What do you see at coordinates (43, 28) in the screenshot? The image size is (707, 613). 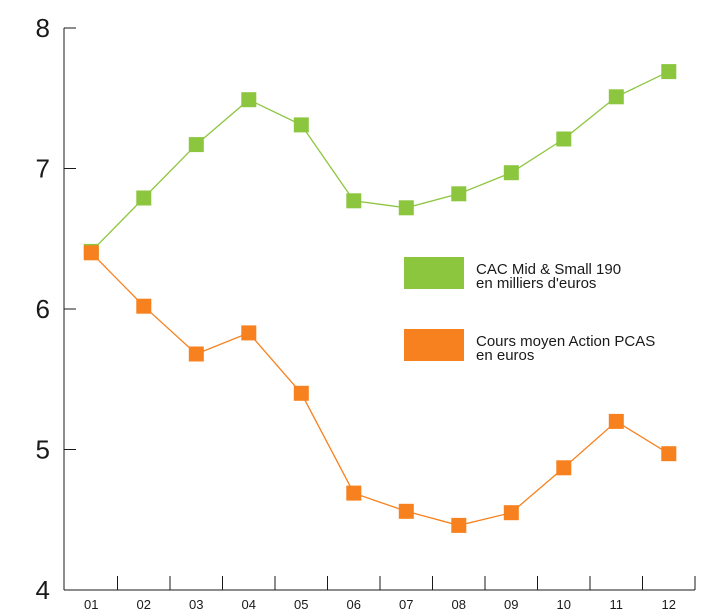 I see `y-tick-label: 8` at bounding box center [43, 28].